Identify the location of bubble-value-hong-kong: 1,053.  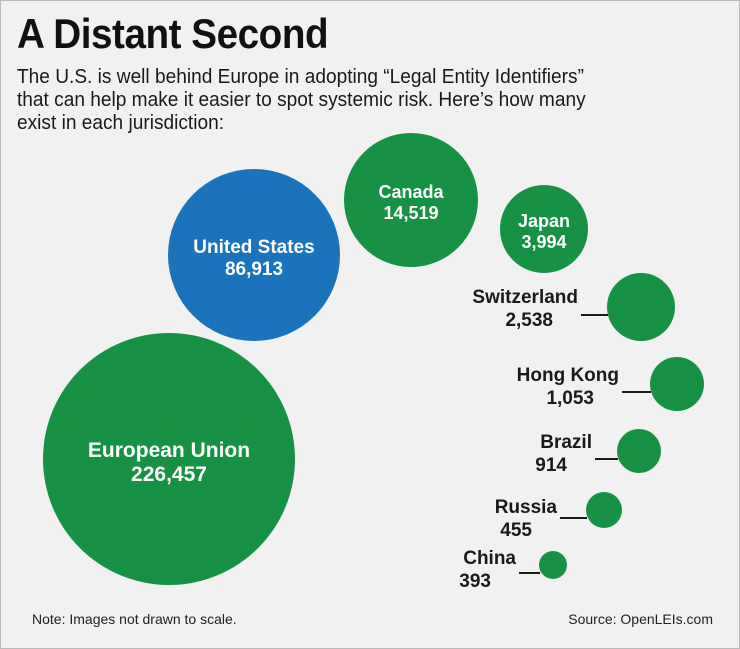
(570, 398).